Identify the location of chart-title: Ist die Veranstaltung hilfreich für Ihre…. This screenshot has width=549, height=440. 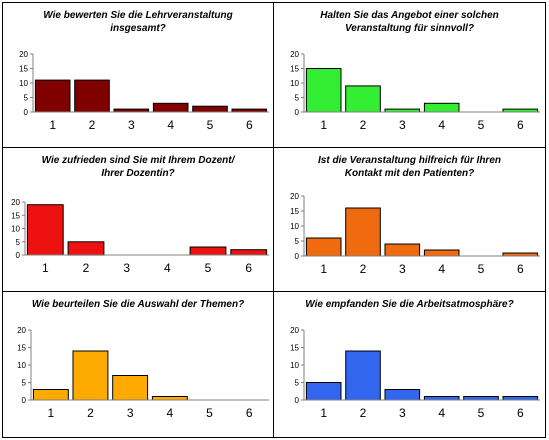
(409, 167).